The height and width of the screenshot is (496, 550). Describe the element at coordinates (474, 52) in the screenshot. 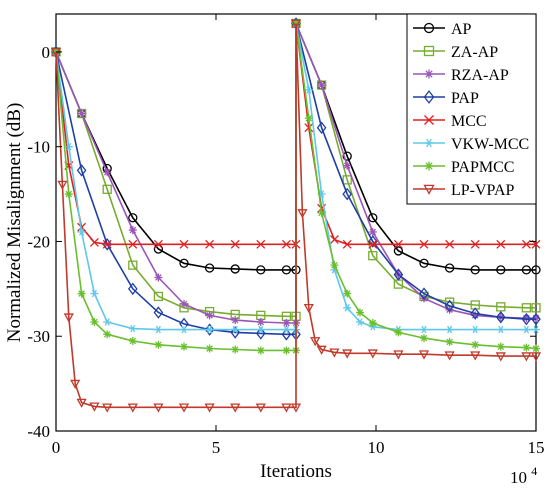

I see `legend-label: ZA-AP` at that location.